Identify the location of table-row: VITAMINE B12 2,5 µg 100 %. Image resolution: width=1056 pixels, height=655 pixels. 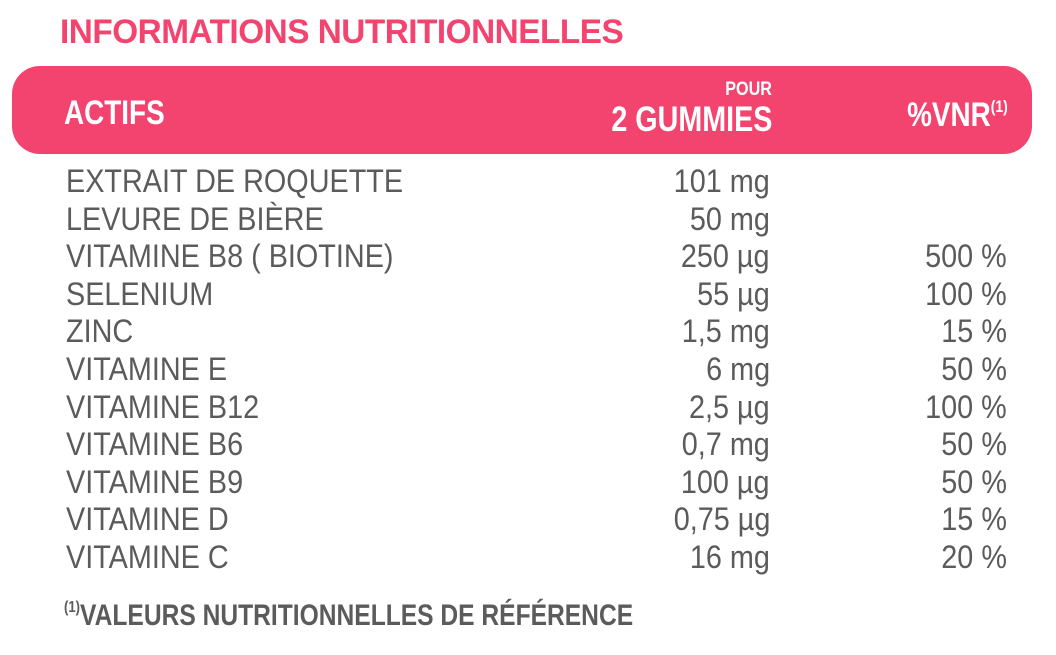
(528, 408).